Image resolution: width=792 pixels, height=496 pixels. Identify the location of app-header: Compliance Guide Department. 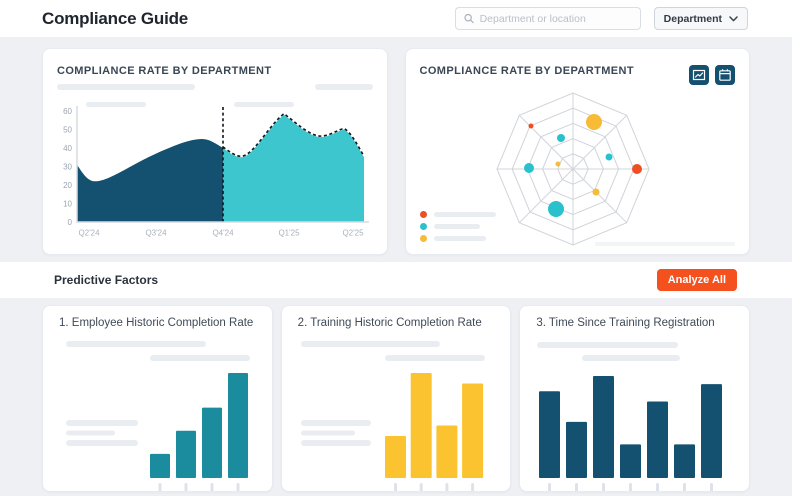
(396, 18).